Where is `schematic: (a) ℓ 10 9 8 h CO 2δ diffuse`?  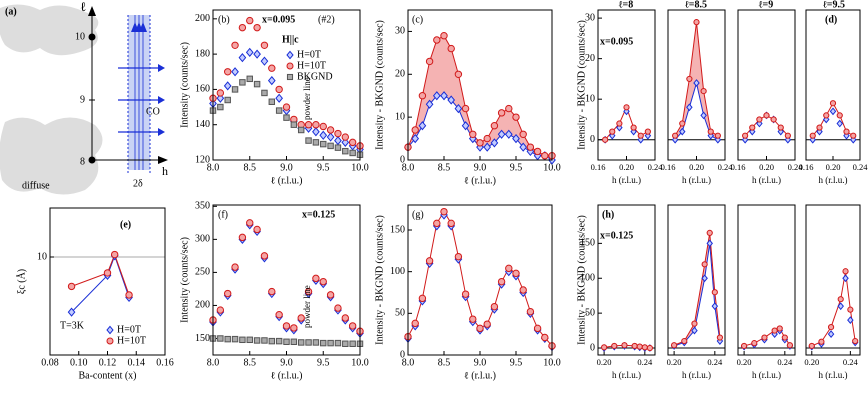 schematic: (a) ℓ 10 9 8 h CO 2δ diffuse is located at coordinates (84, 97).